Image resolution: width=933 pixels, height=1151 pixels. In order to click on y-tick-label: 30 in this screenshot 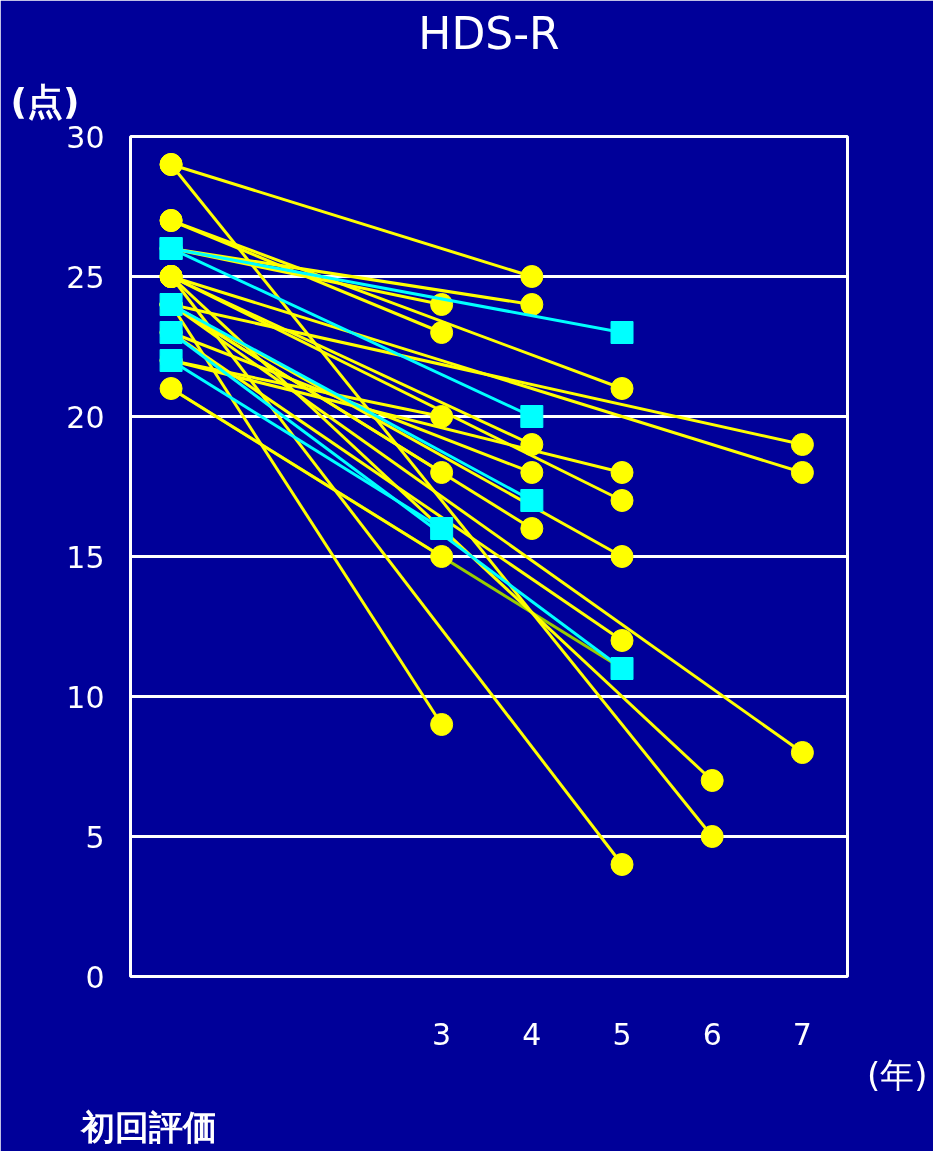, I will do `click(85, 137)`.